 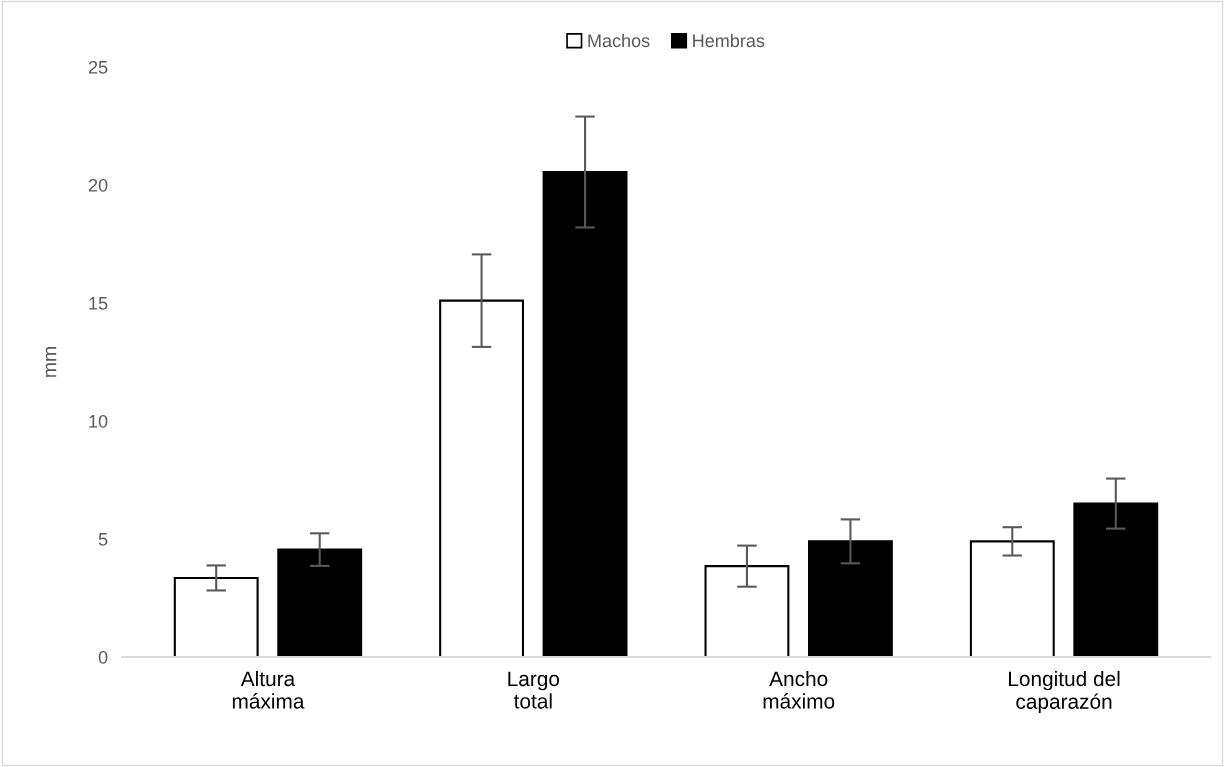 What do you see at coordinates (51, 362) in the screenshot?
I see `y-axis-title: mm` at bounding box center [51, 362].